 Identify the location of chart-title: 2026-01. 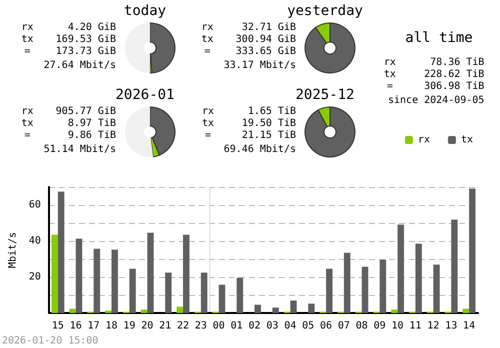
(145, 95).